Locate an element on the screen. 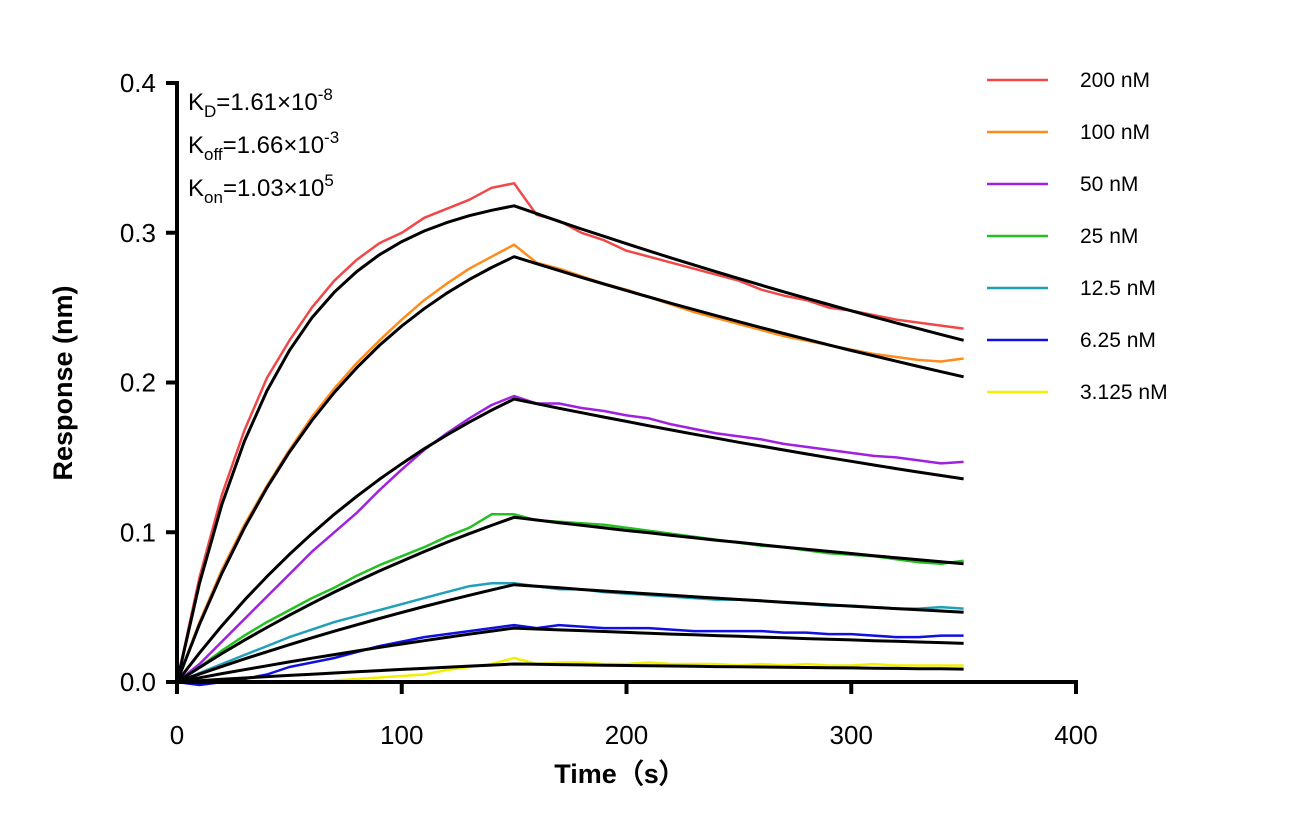 The image size is (1289, 836). y-axis-label: Response (nm) is located at coordinates (63, 382).